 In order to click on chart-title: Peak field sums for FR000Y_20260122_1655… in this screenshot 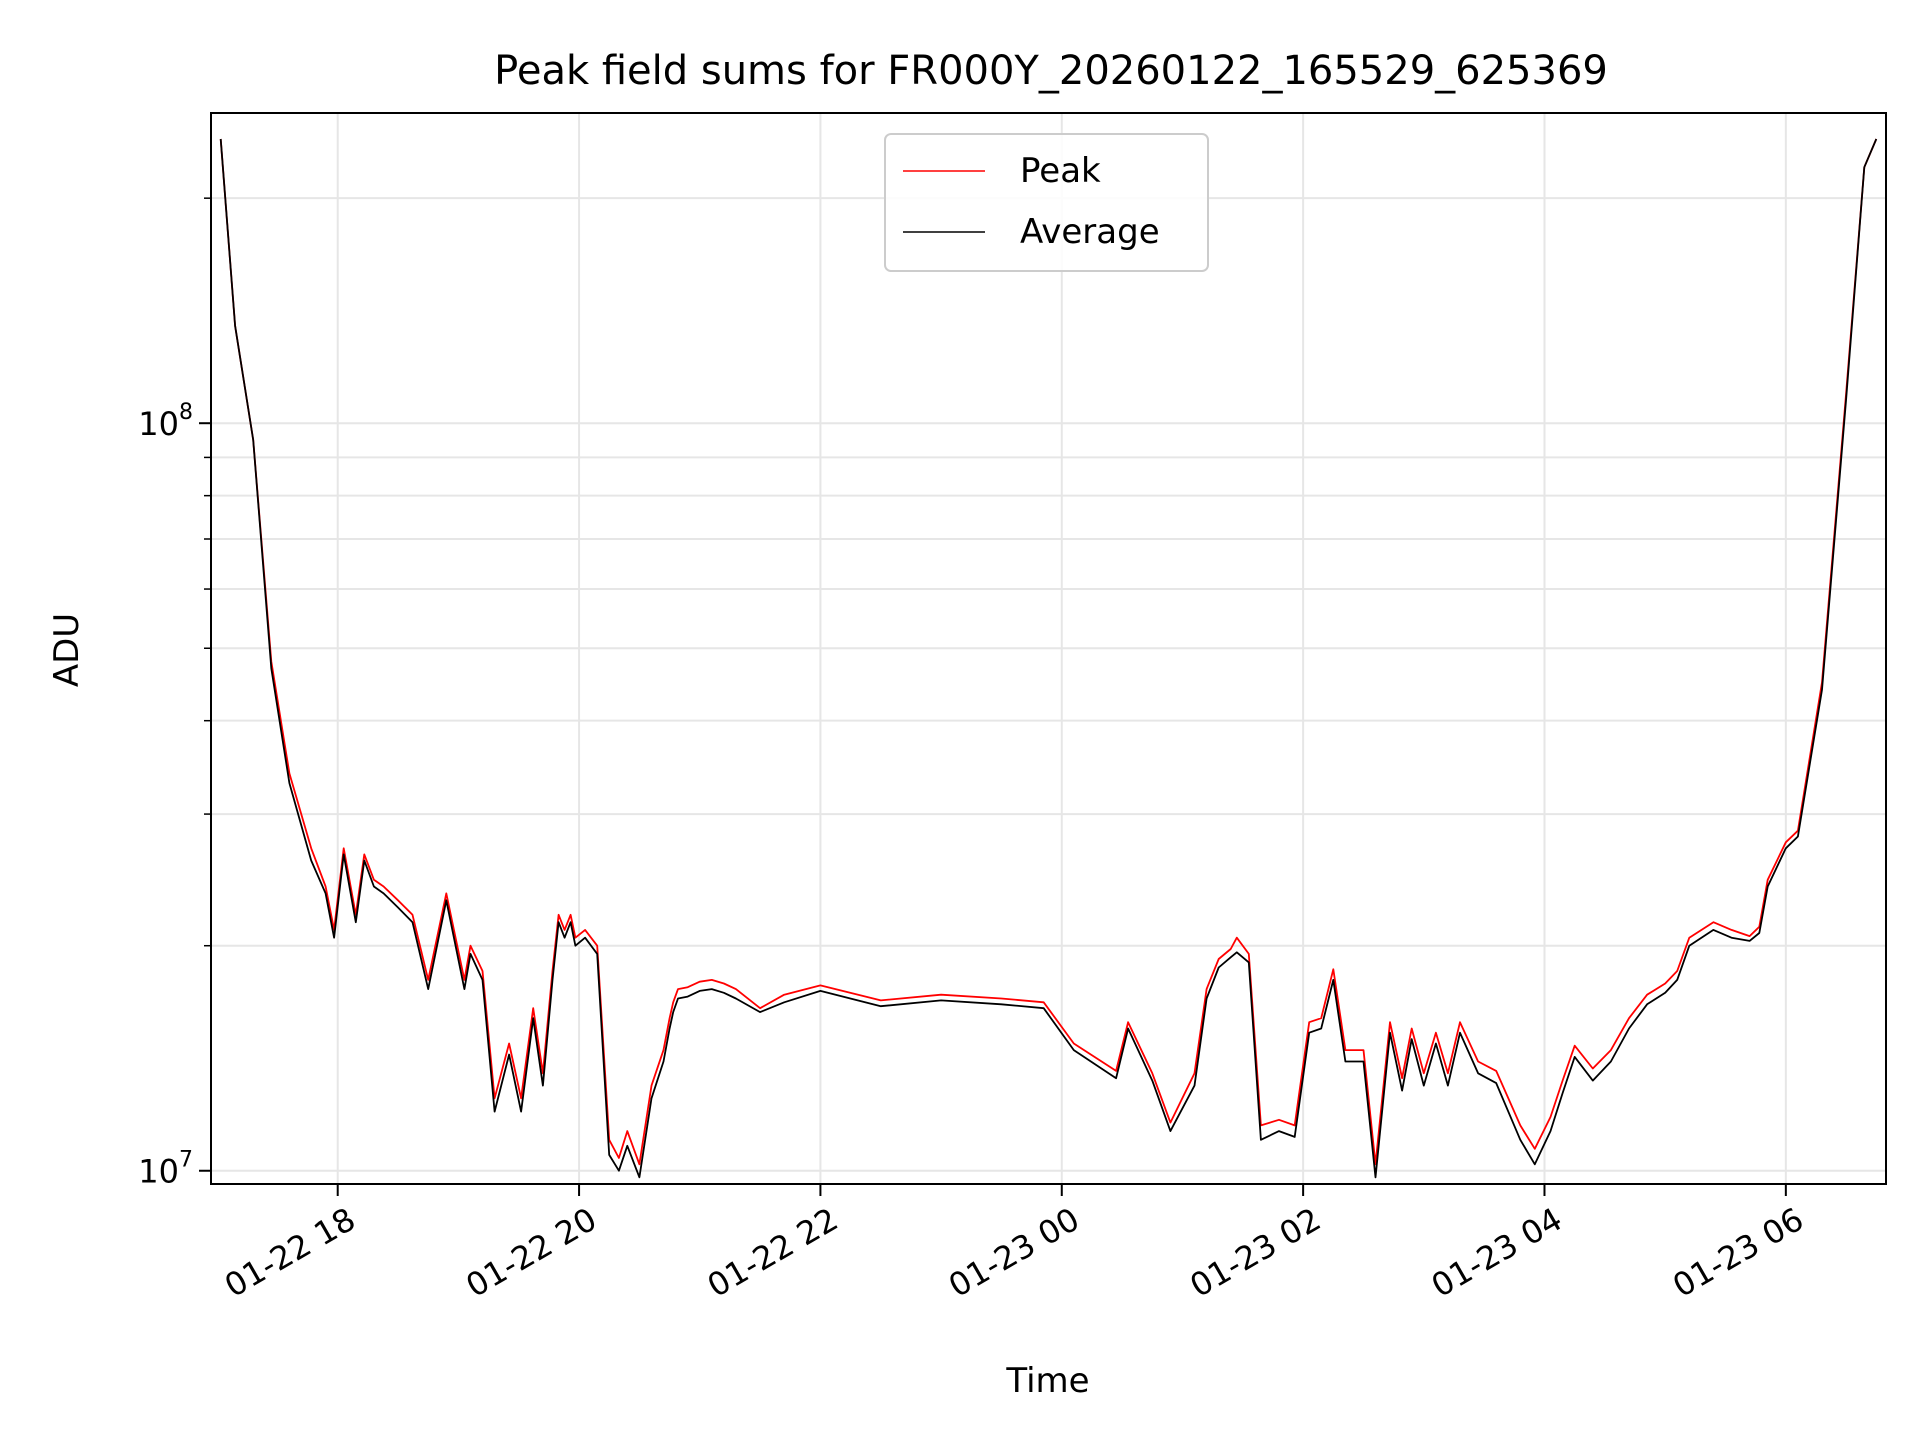, I will do `click(1051, 71)`.